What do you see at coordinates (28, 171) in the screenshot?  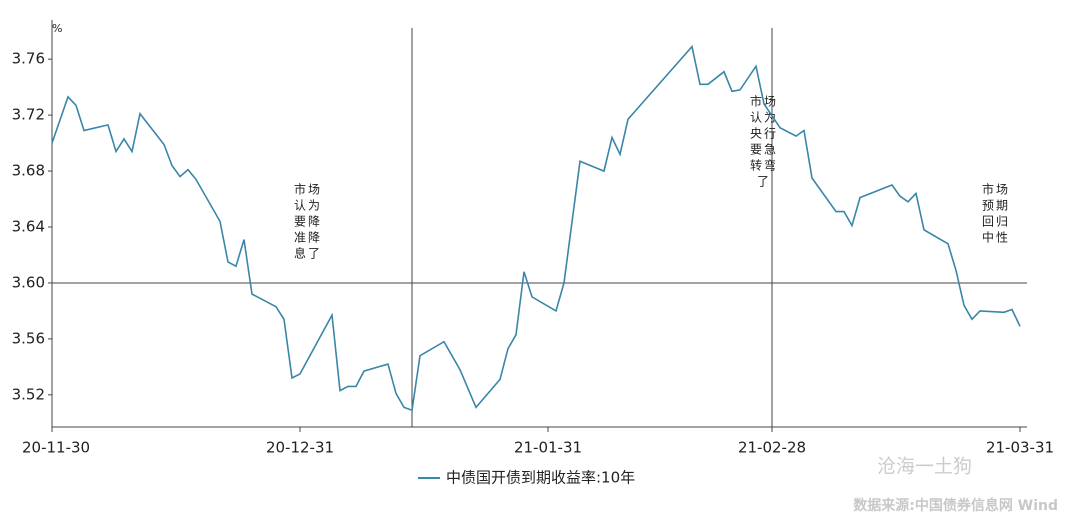 I see `y-tick-label: 3.68` at bounding box center [28, 171].